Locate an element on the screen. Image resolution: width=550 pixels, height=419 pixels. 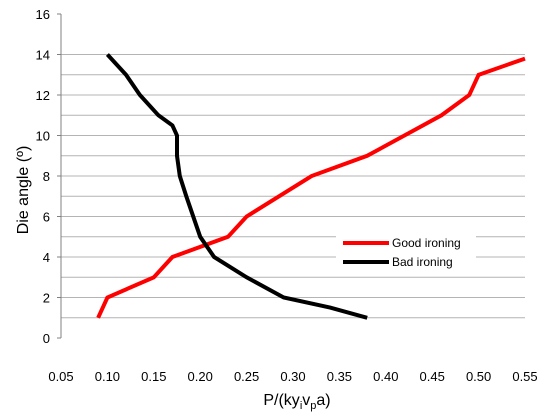
x-axis-label: P/(kyivpa) is located at coordinates (296, 402).